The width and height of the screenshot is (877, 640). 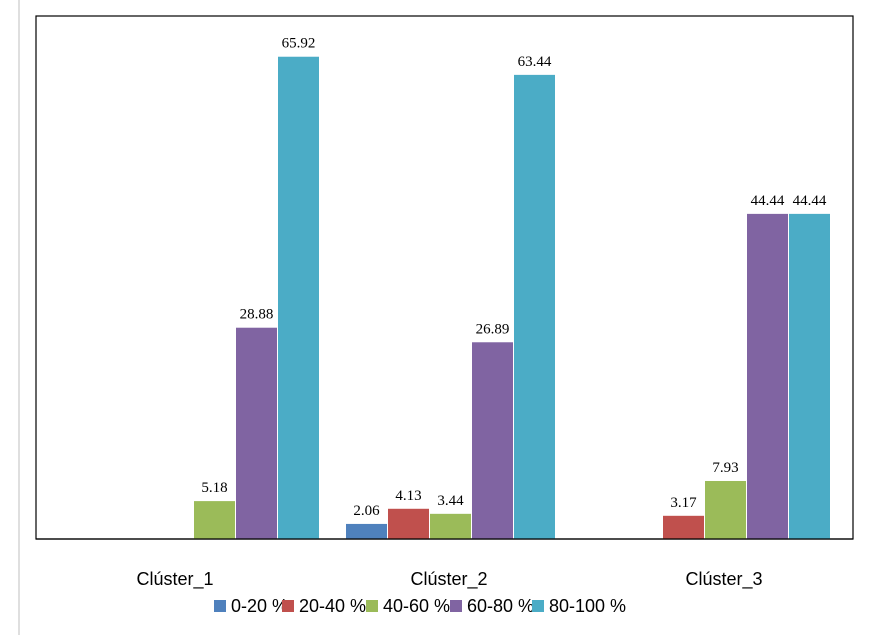 What do you see at coordinates (259, 606) in the screenshot?
I see `legend-label: 0-20 %` at bounding box center [259, 606].